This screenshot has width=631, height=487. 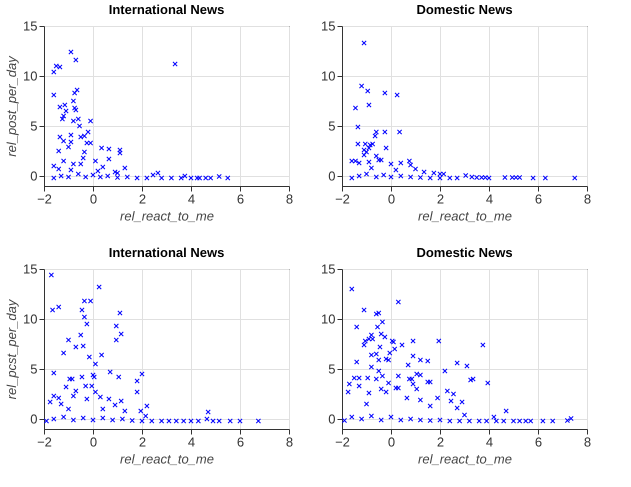 What do you see at coordinates (12, 105) in the screenshot?
I see `y-axis-title: rel_post_per_day` at bounding box center [12, 105].